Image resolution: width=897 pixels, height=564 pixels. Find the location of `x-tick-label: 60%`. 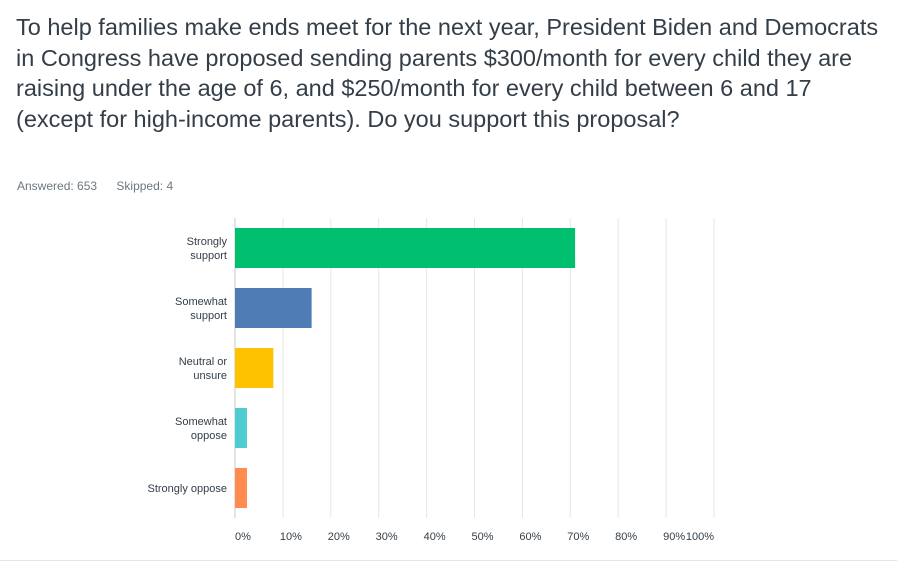

x-tick-label: 60% is located at coordinates (530, 537).